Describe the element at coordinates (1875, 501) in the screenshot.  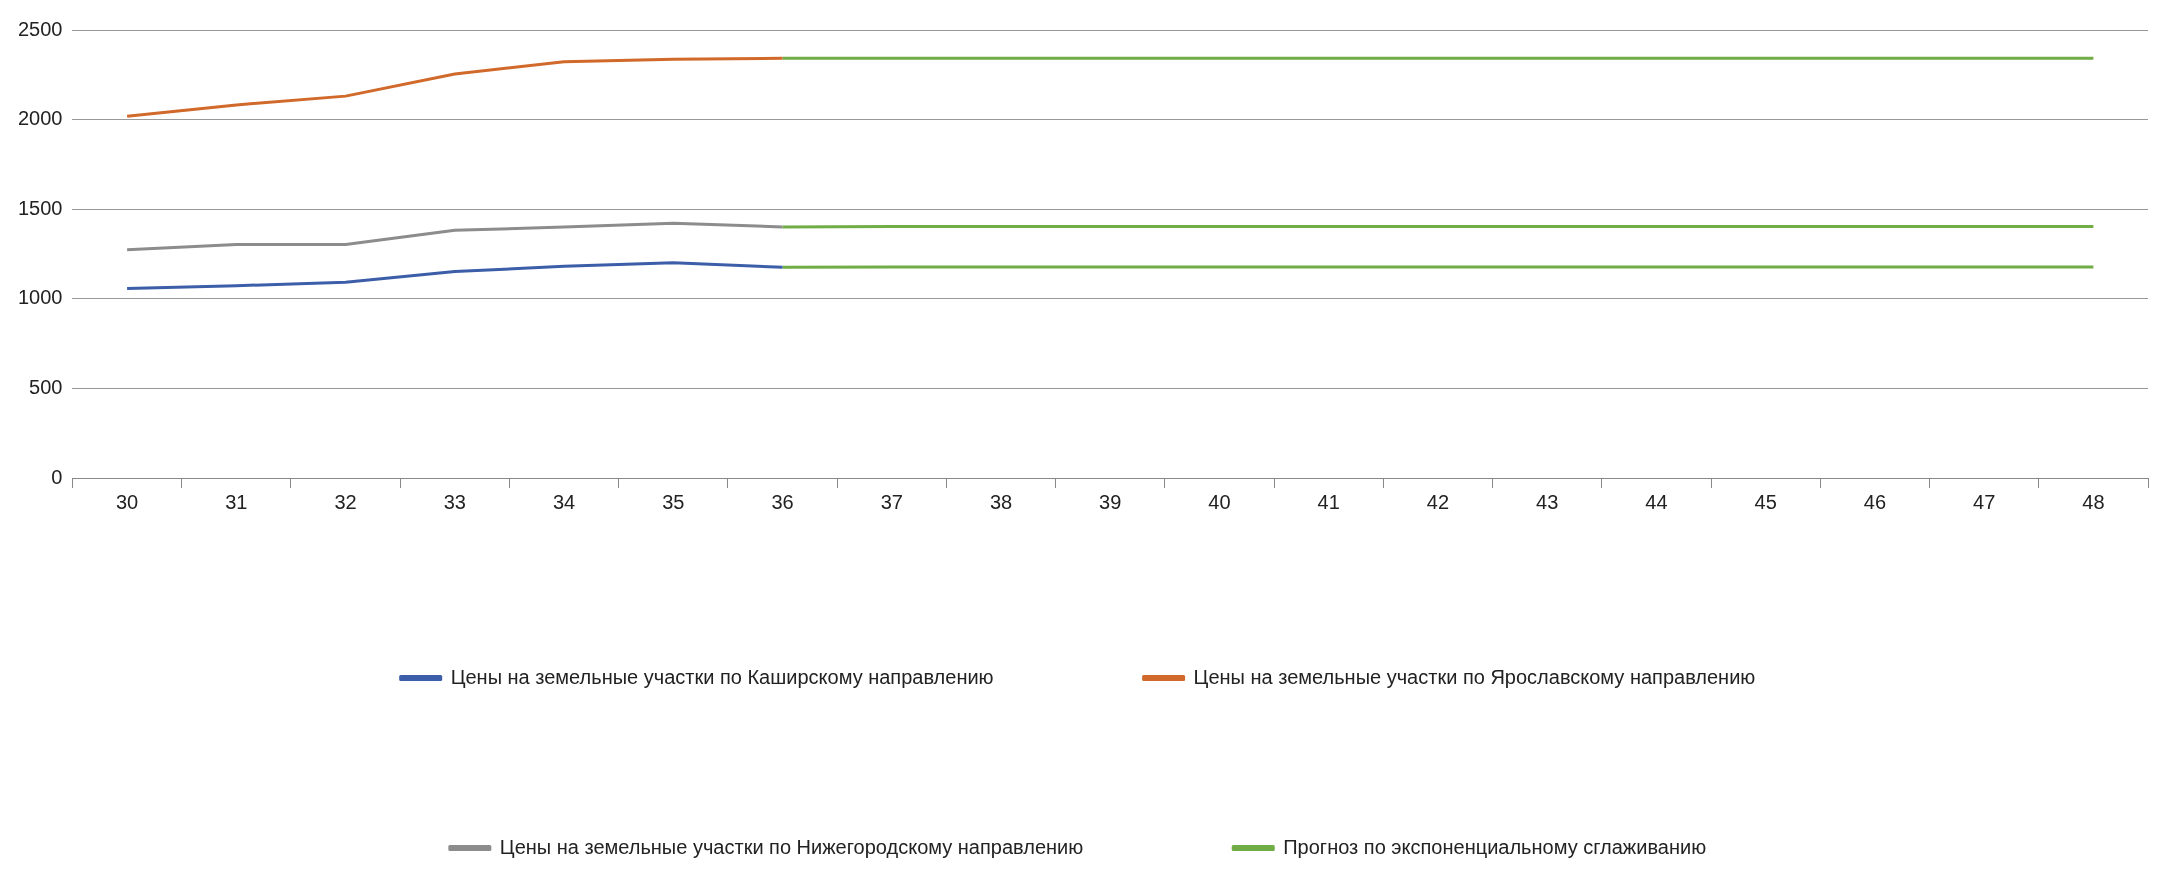
I see `x-tick-label: 46` at that location.